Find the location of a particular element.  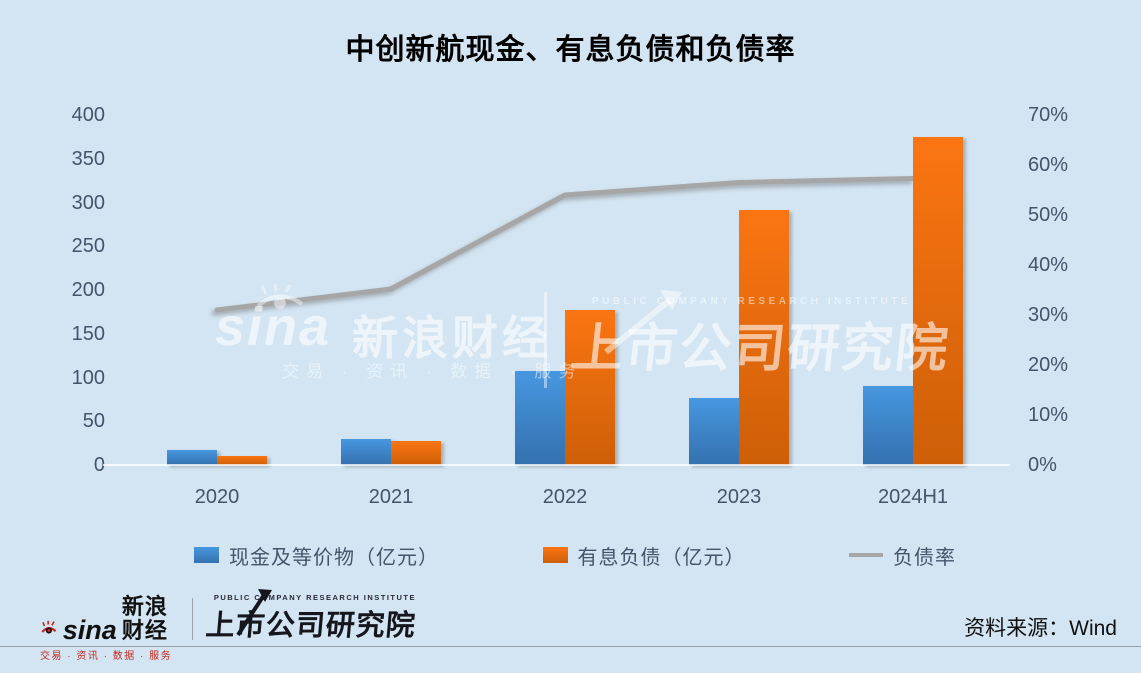

left-y-axis: 400 350 300 250 200 150 100 50 0 is located at coordinates (72, 290).